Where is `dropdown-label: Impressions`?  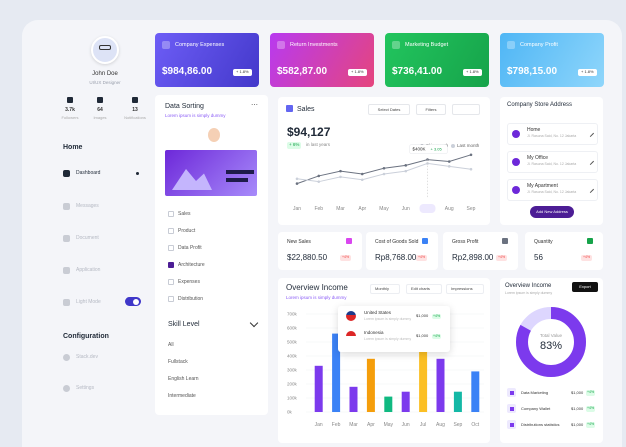
dropdown-label: Impressions is located at coordinates (462, 288).